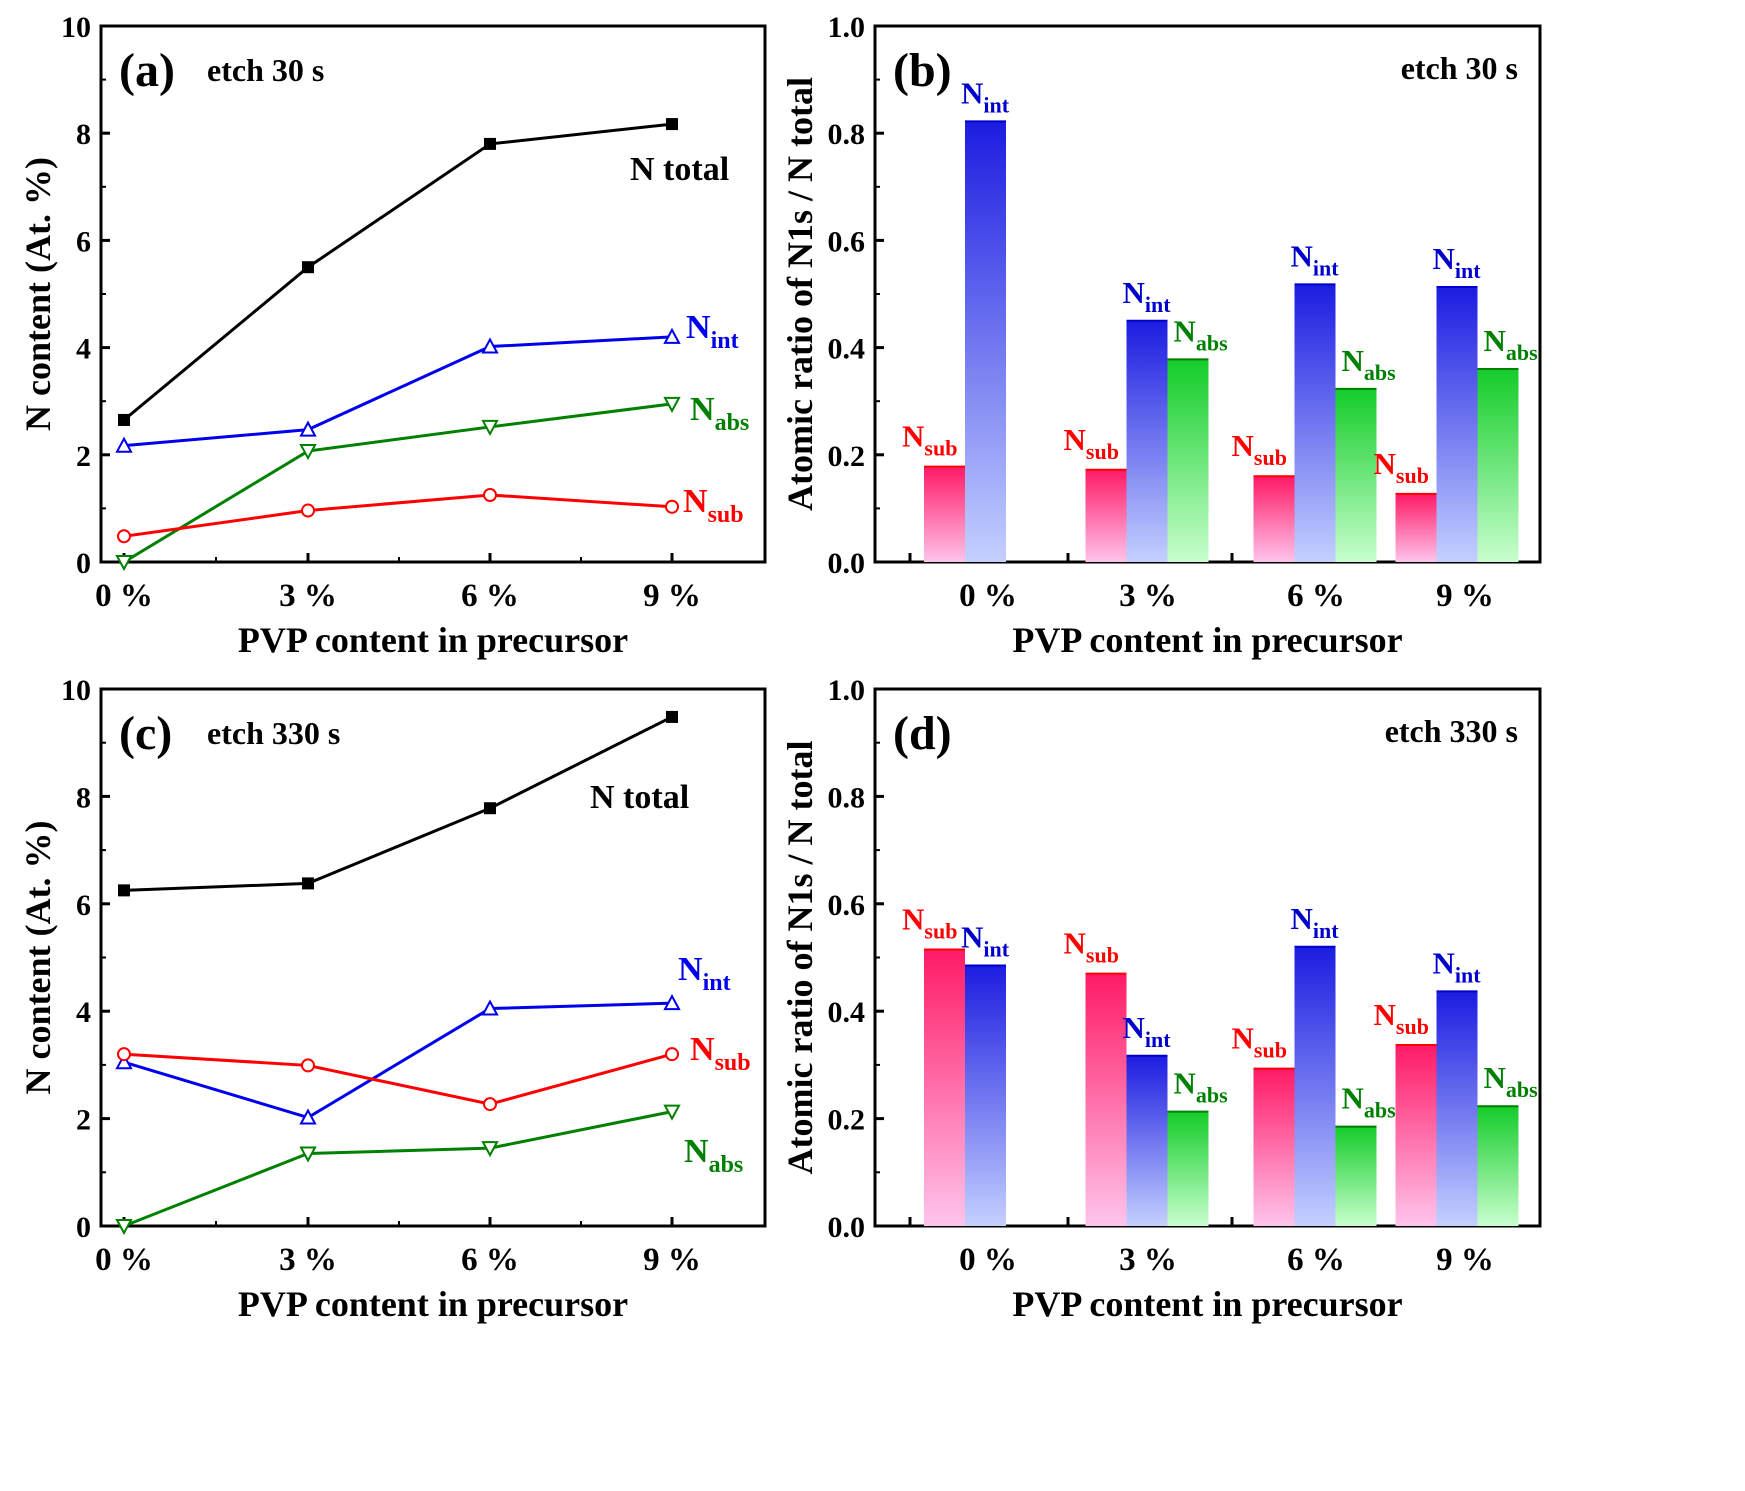 This screenshot has width=1745, height=1491. Describe the element at coordinates (679, 169) in the screenshot. I see `series-label: N total` at that location.